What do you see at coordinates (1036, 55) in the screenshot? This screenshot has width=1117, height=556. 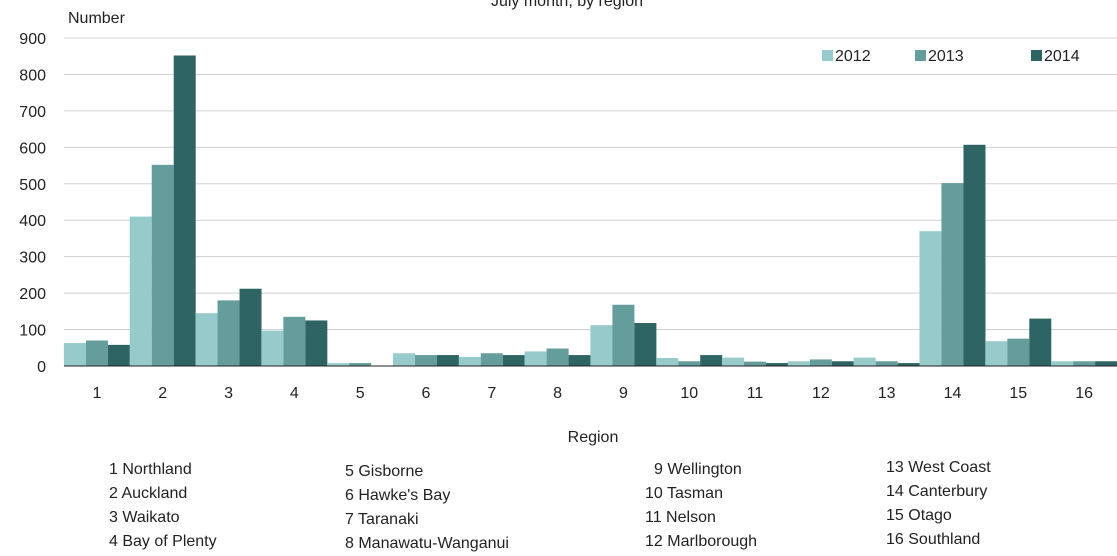 I see `legend-swatch-2014` at bounding box center [1036, 55].